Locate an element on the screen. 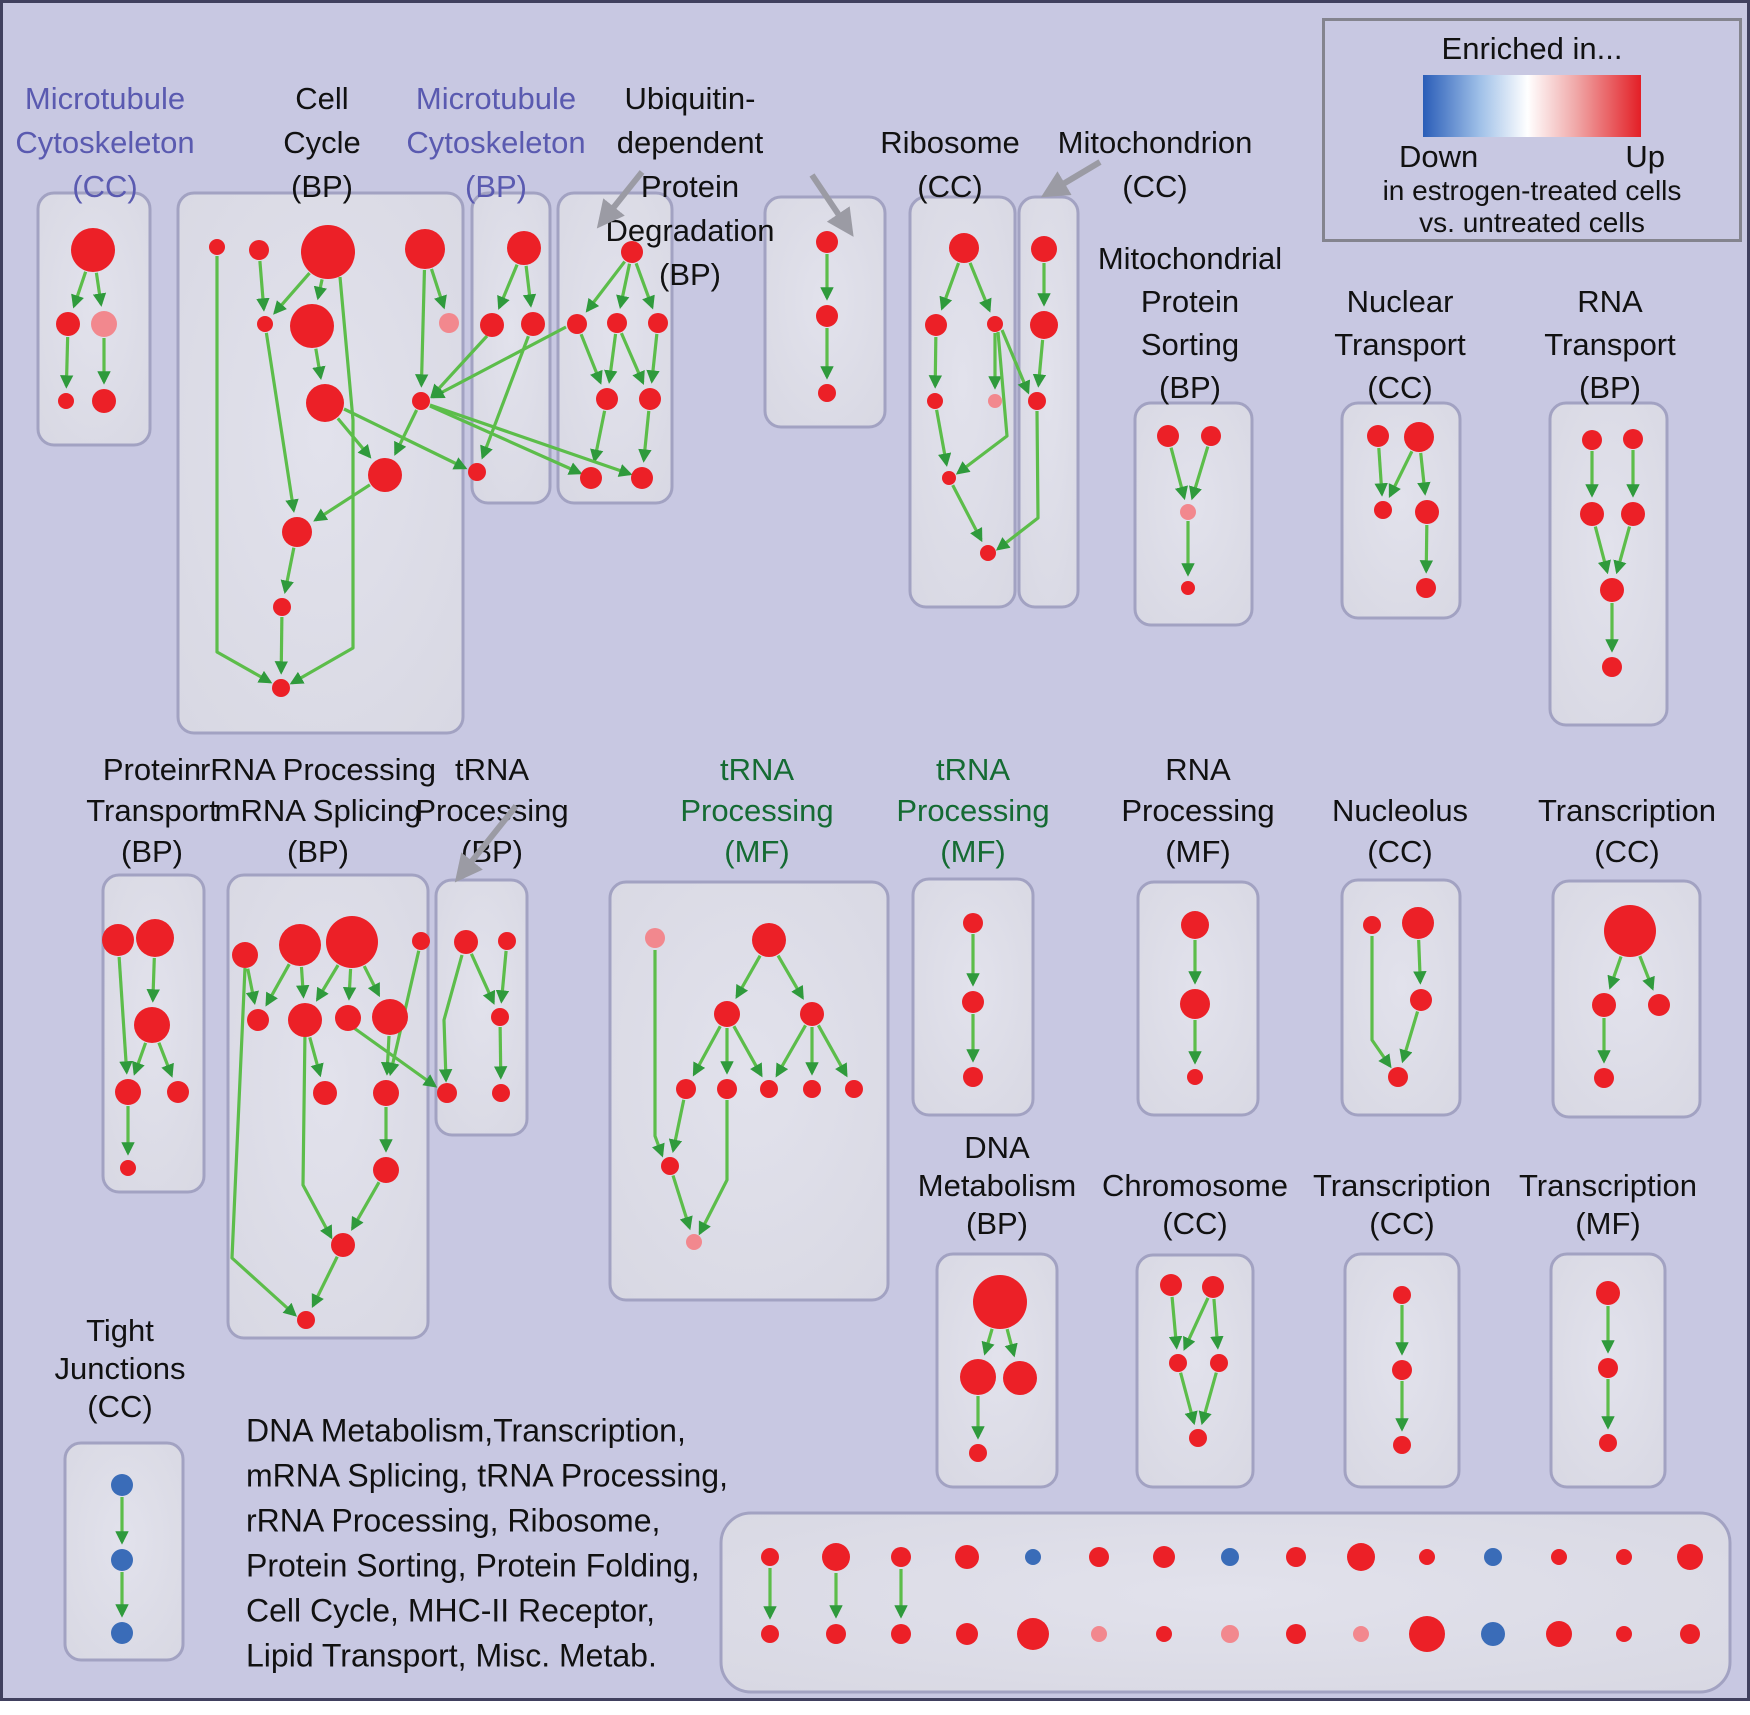 Image resolution: width=1750 pixels, height=1715 pixels. mito-sorting-label-line-0: Mitochondrial is located at coordinates (1190, 258).